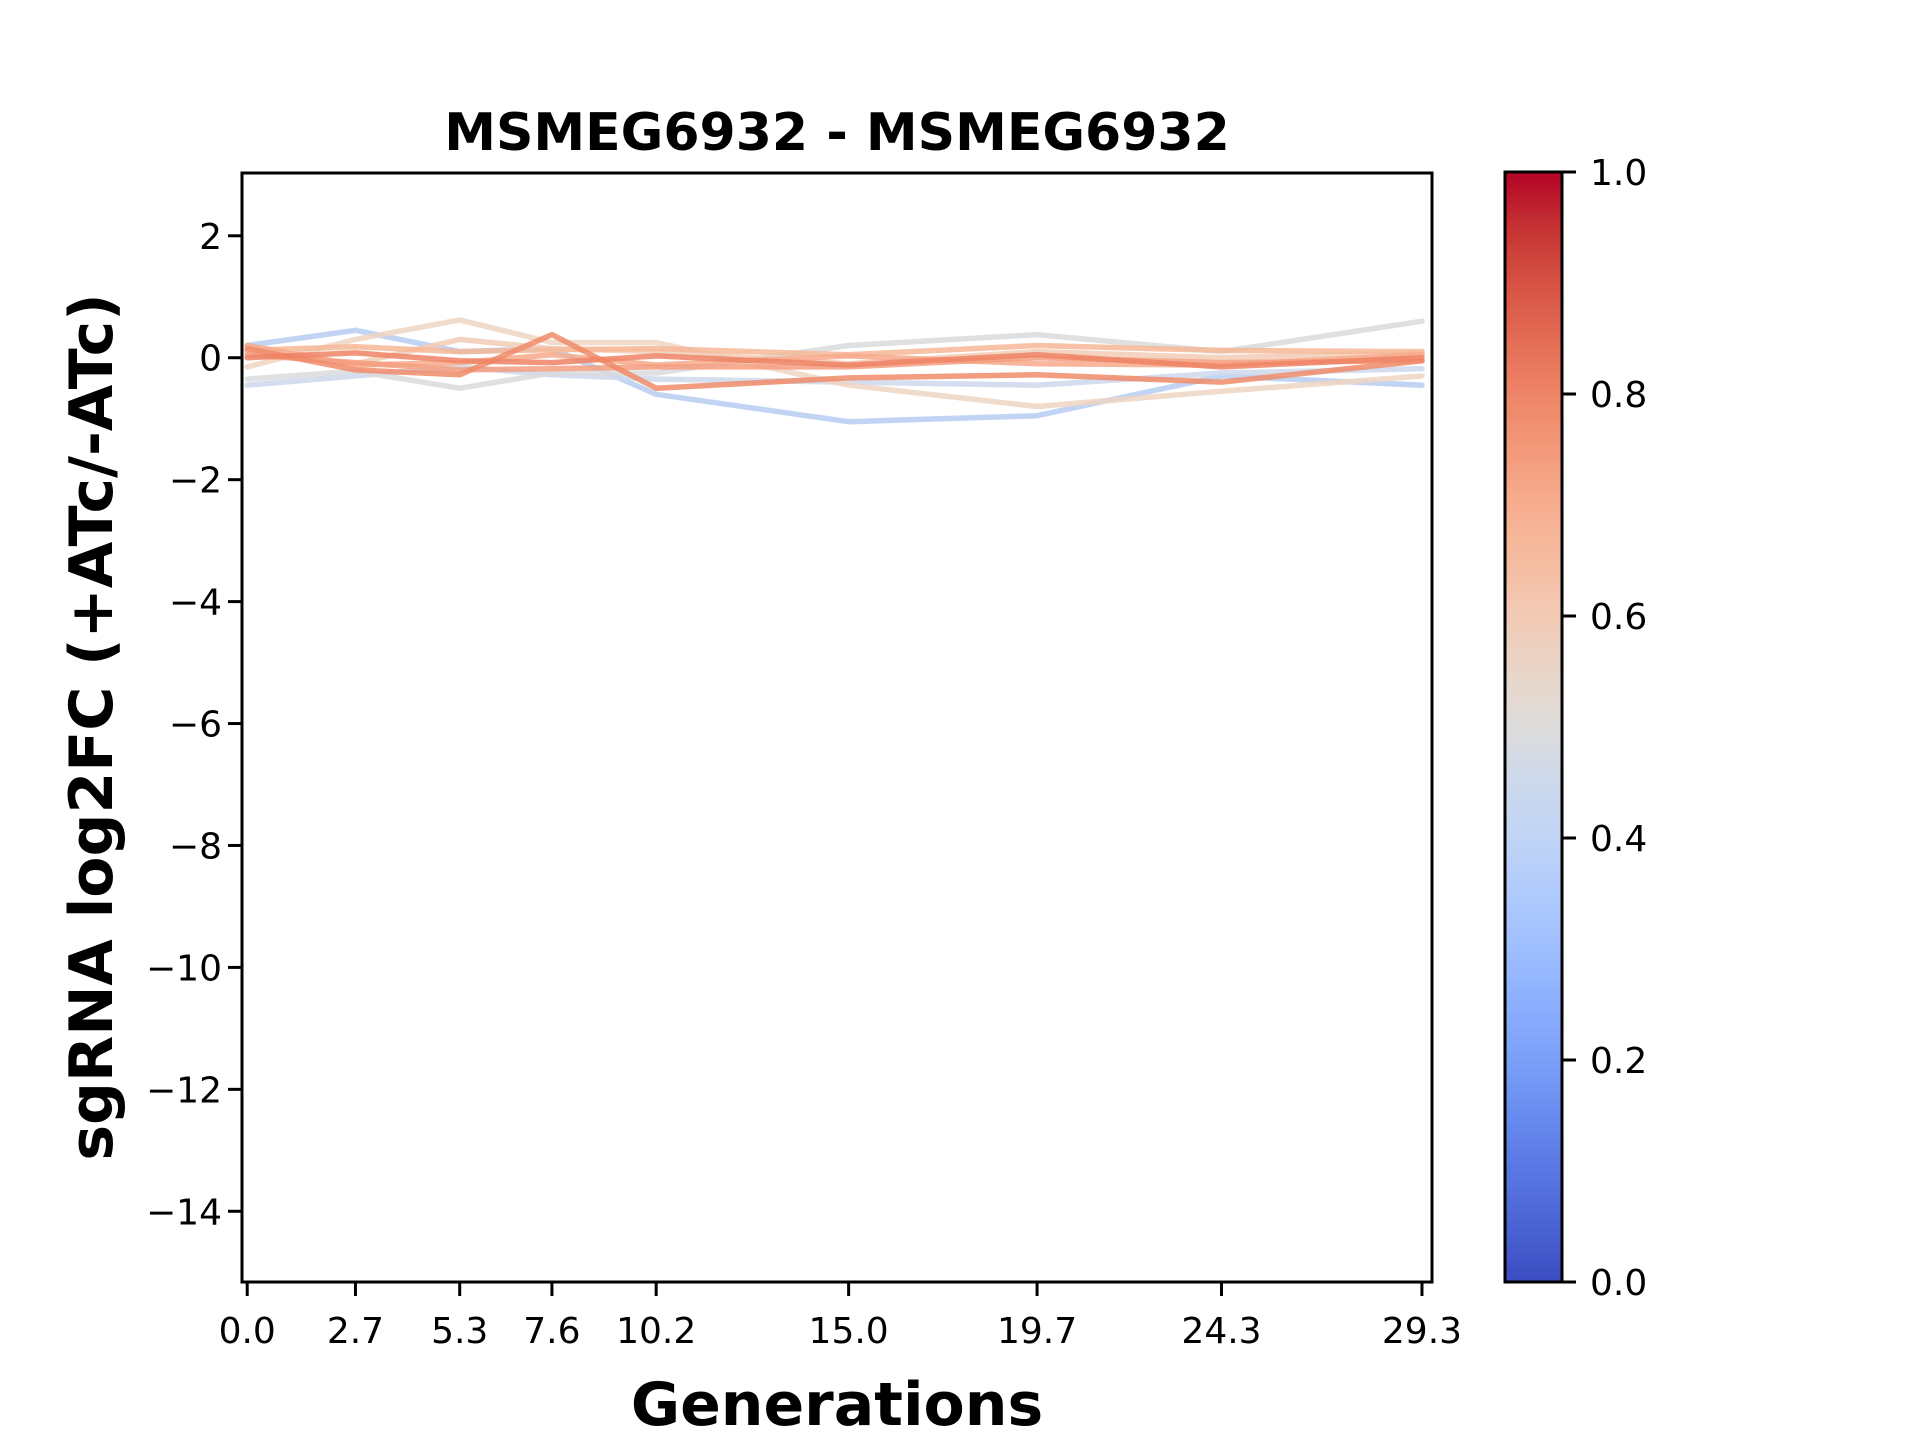 The width and height of the screenshot is (1920, 1440). I want to click on x-tick-label: 7.6, so click(551, 1331).